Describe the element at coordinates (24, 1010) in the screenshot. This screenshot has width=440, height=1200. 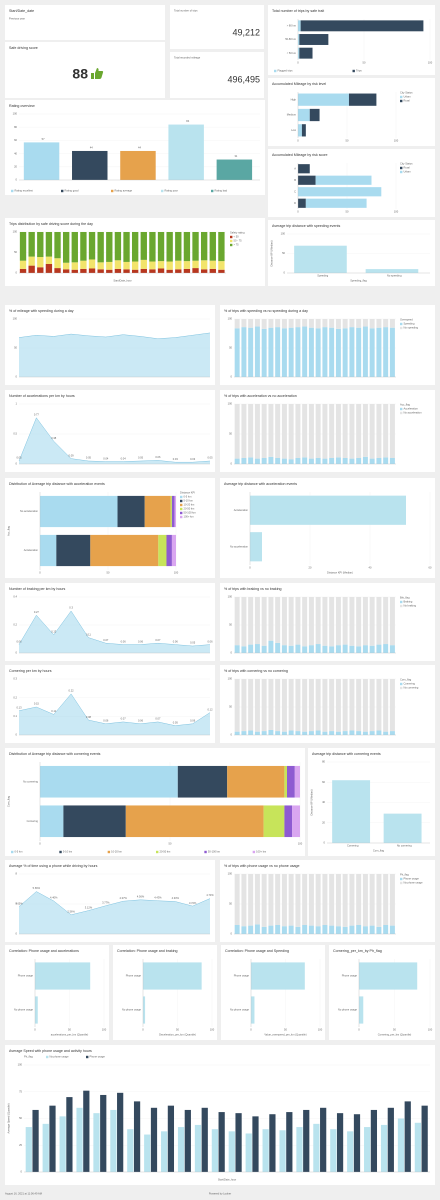
I see `y-tick-label: No phone usage` at that location.